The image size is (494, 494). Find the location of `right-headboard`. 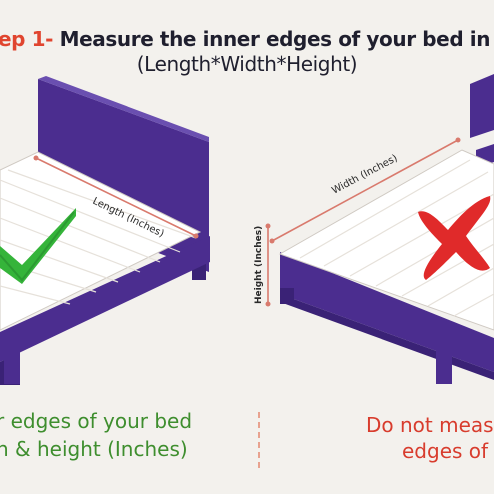

right-headboard is located at coordinates (482, 106).